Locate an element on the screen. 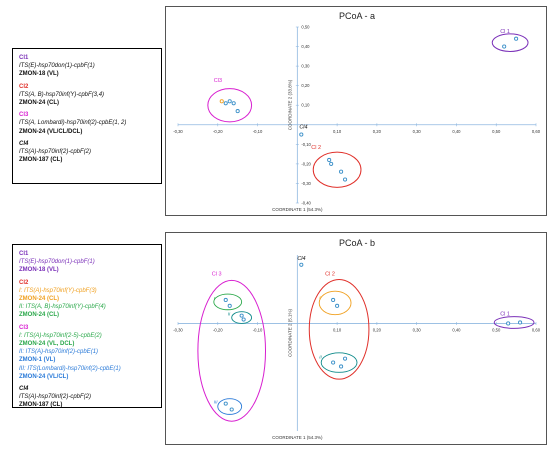 This screenshot has height=449, width=550. y-tick-label: -0,20 is located at coordinates (306, 163).